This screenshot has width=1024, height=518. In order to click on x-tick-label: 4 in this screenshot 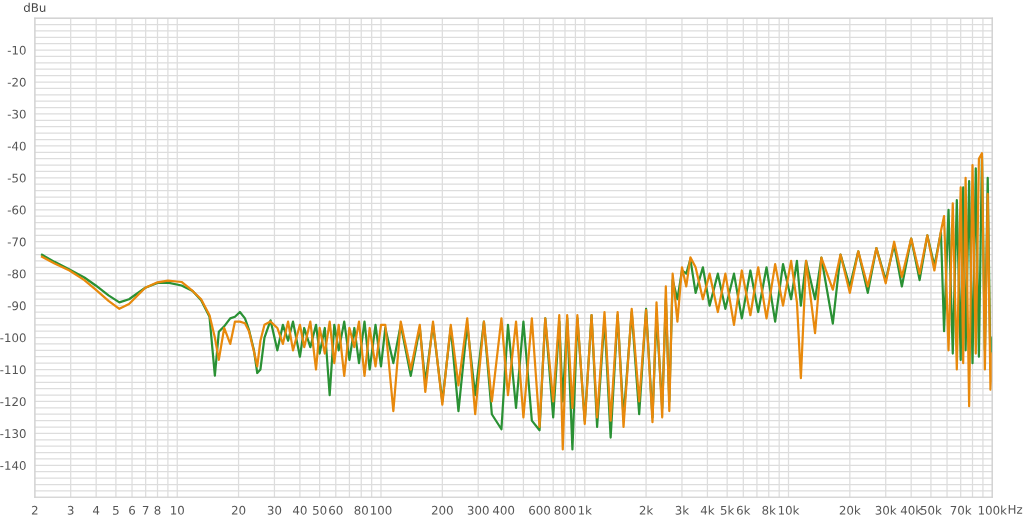, I will do `click(96, 510)`.